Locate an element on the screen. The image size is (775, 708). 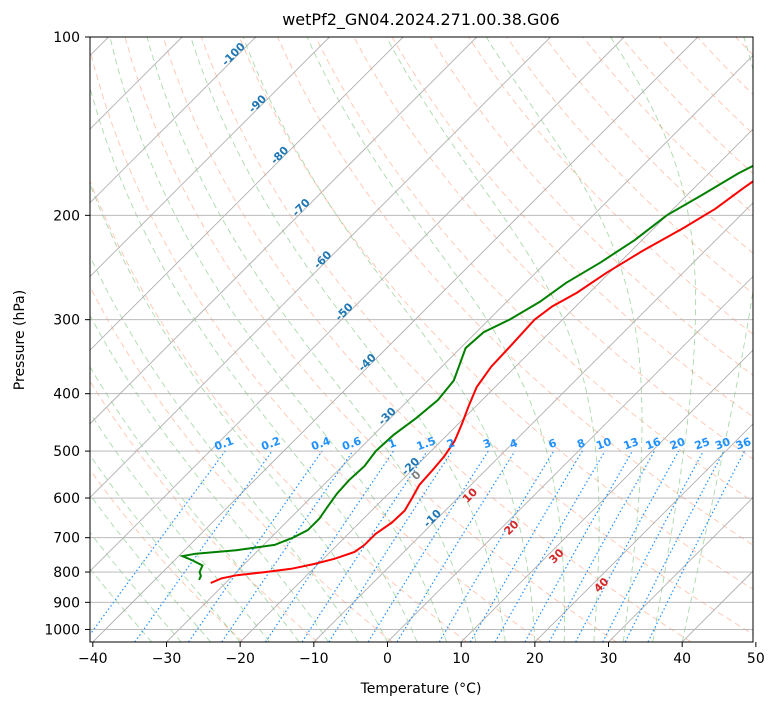
mixing-ratio-label: 8 is located at coordinates (581, 443).